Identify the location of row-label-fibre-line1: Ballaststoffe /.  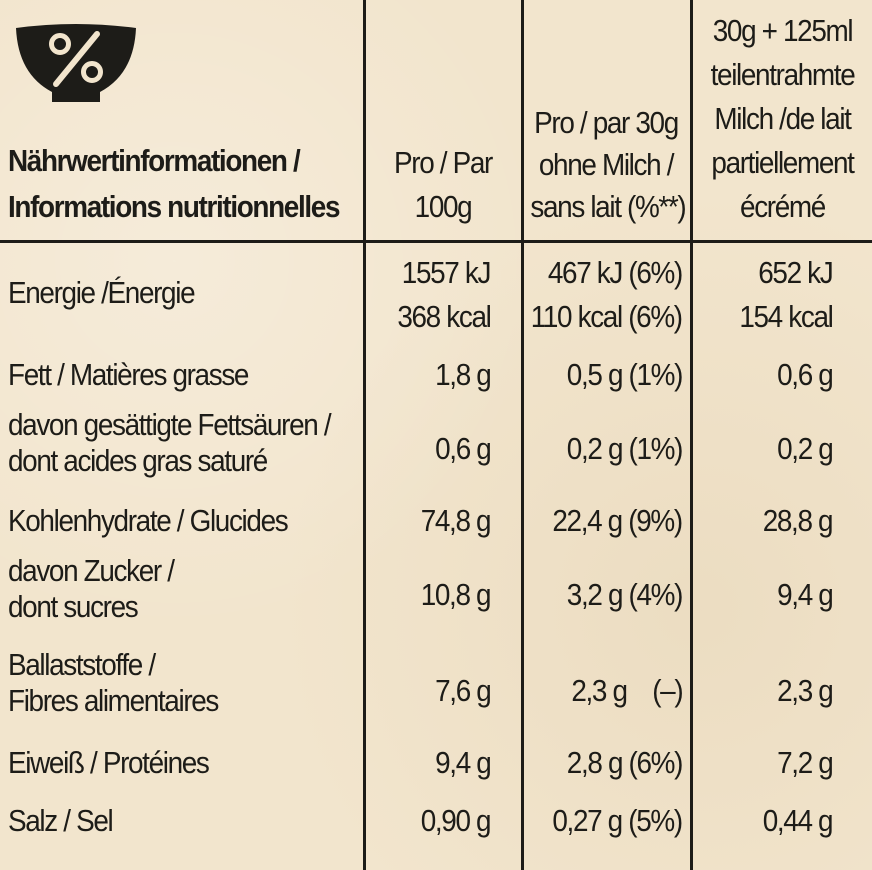
(82, 664).